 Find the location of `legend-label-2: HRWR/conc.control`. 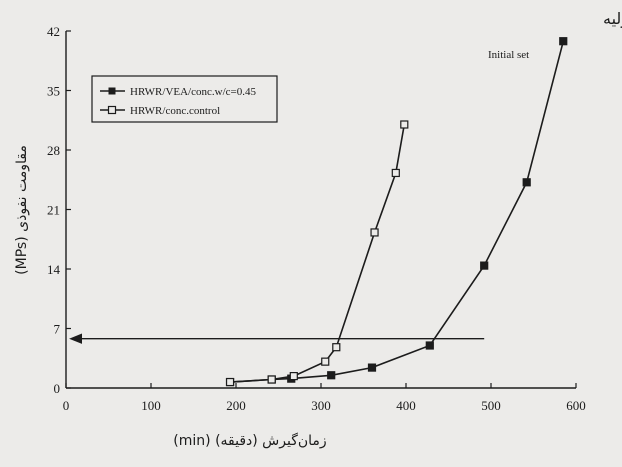

legend-label-2: HRWR/conc.control is located at coordinates (175, 111).